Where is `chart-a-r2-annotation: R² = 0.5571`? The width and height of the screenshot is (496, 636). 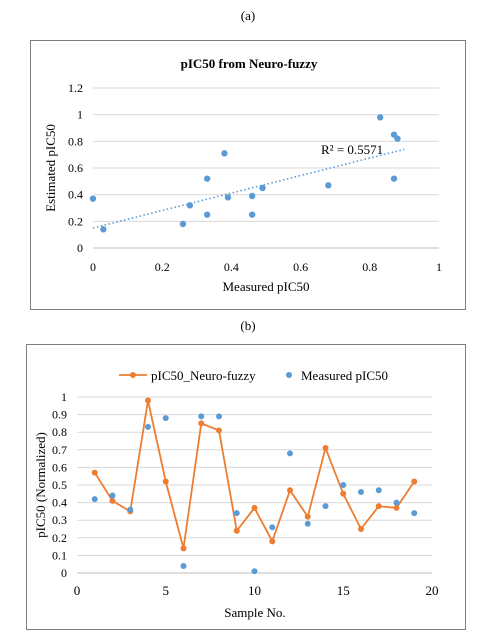
chart-a-r2-annotation: R² = 0.5571 is located at coordinates (352, 149).